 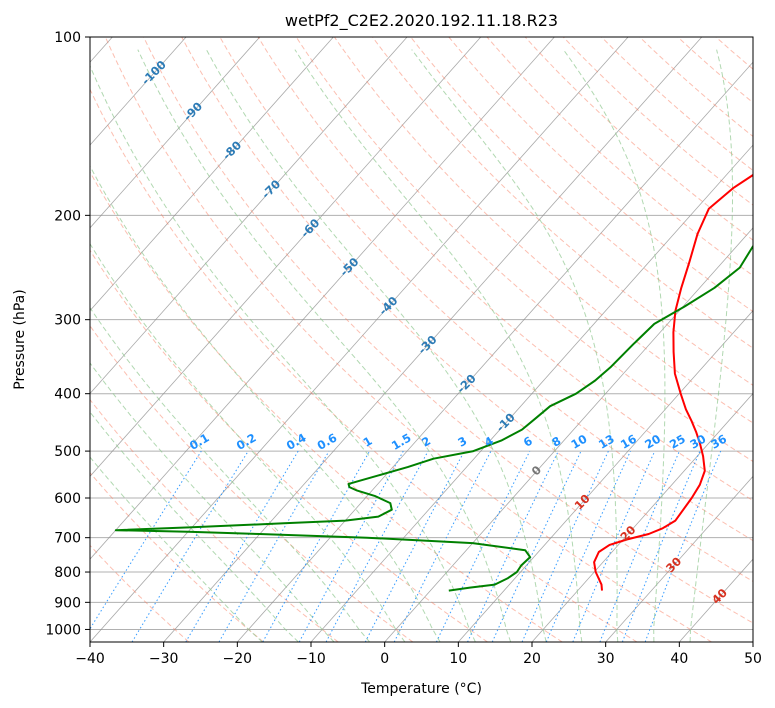 What do you see at coordinates (458, 659) in the screenshot?
I see `x-tick-label: 10` at bounding box center [458, 659].